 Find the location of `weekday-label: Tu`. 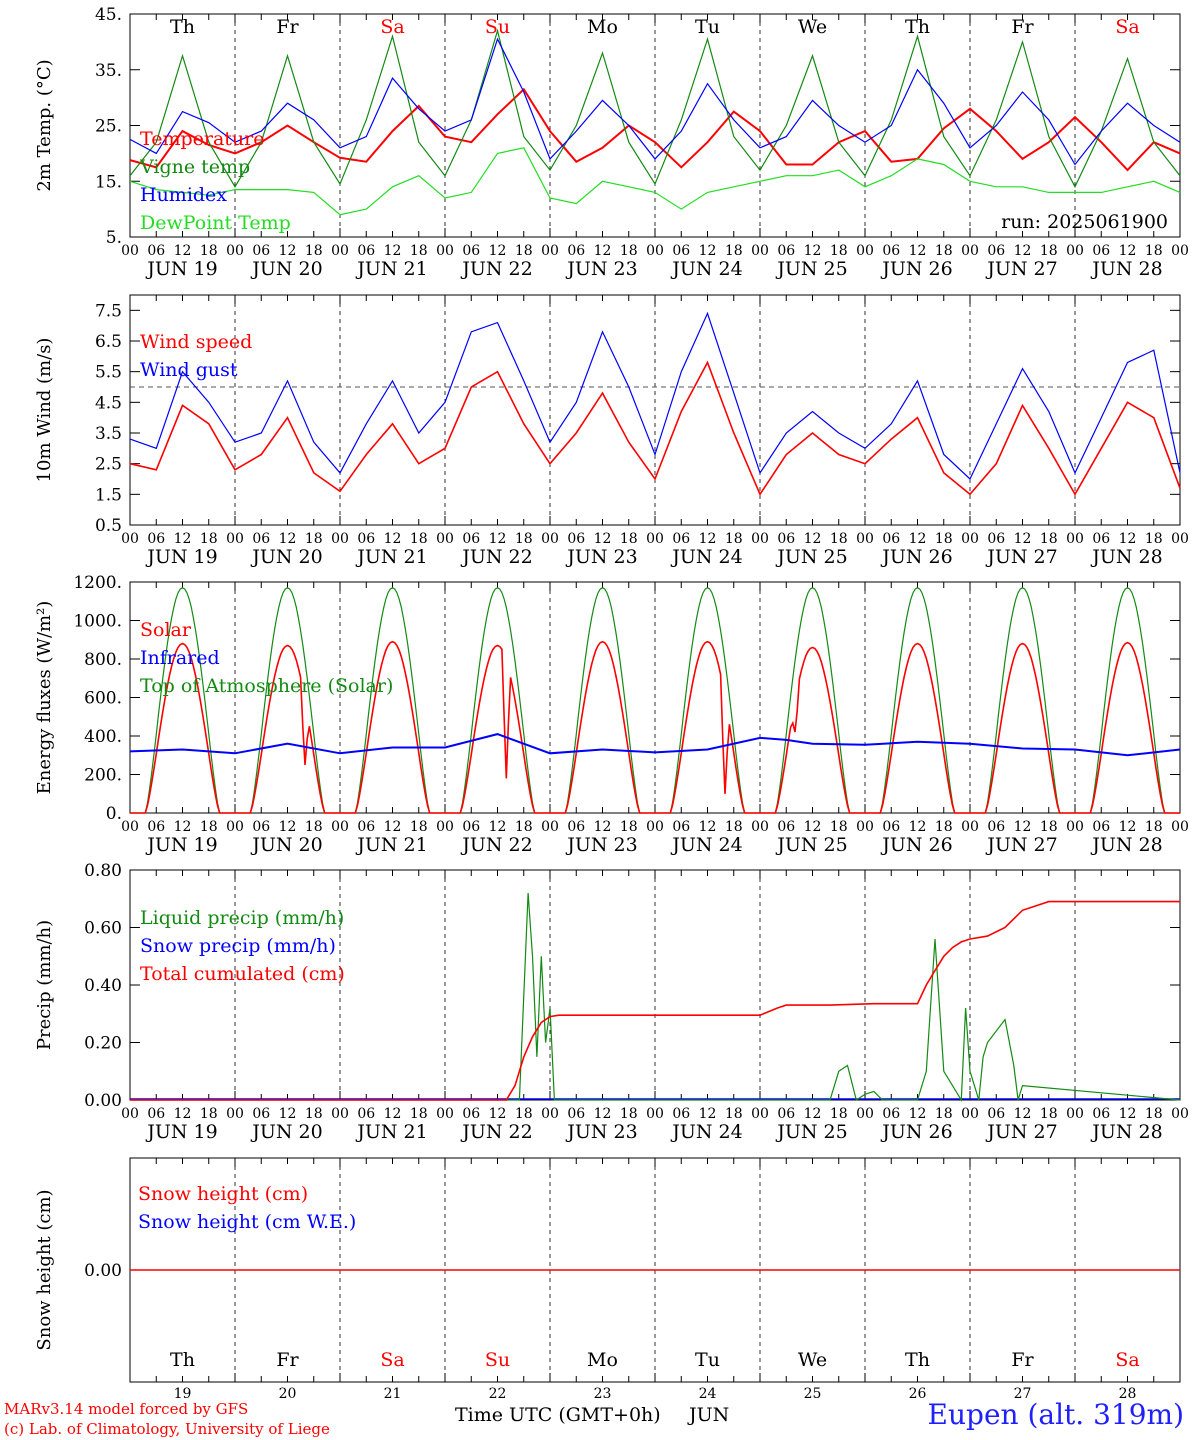

weekday-label: Tu is located at coordinates (707, 1360).